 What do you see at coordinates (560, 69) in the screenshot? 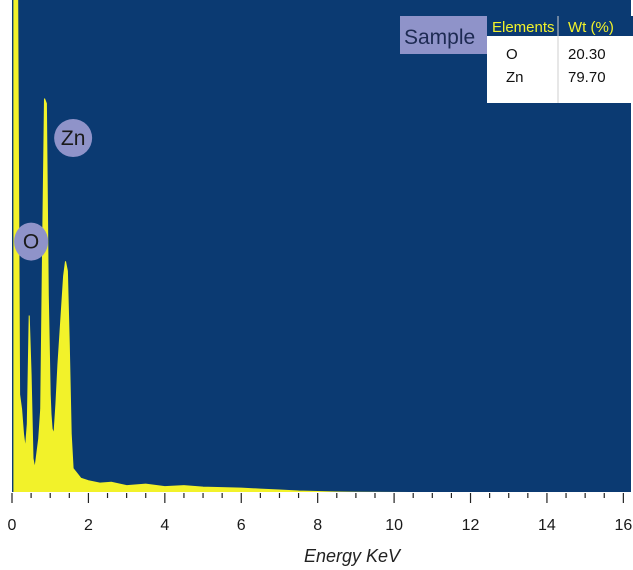
I see `table-body` at bounding box center [560, 69].